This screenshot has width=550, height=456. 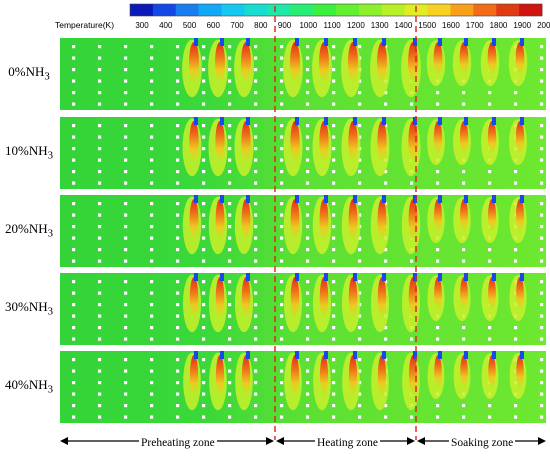 What do you see at coordinates (421, 441) in the screenshot?
I see `arrow-head` at bounding box center [421, 441].